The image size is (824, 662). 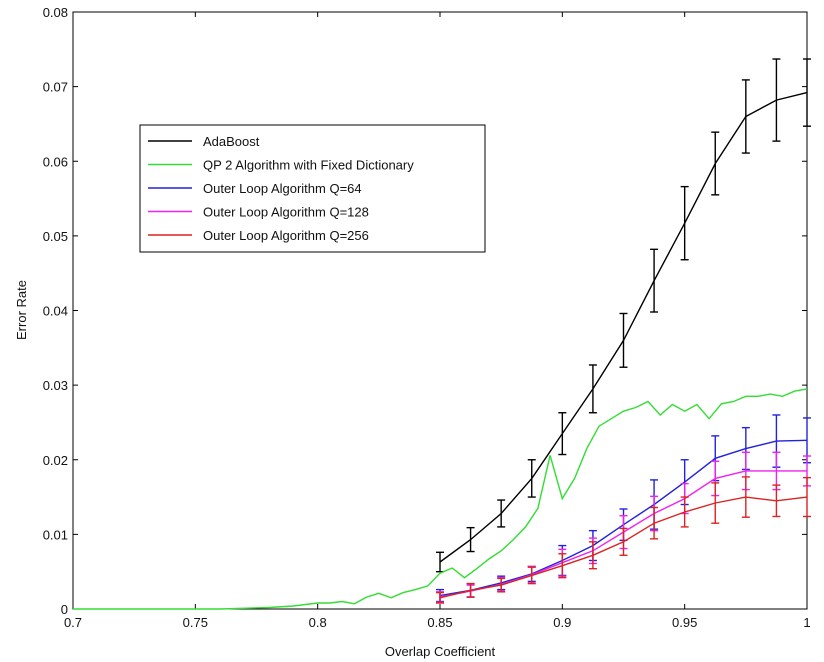 I want to click on y-axis-title: Error Rate, so click(x=21, y=310).